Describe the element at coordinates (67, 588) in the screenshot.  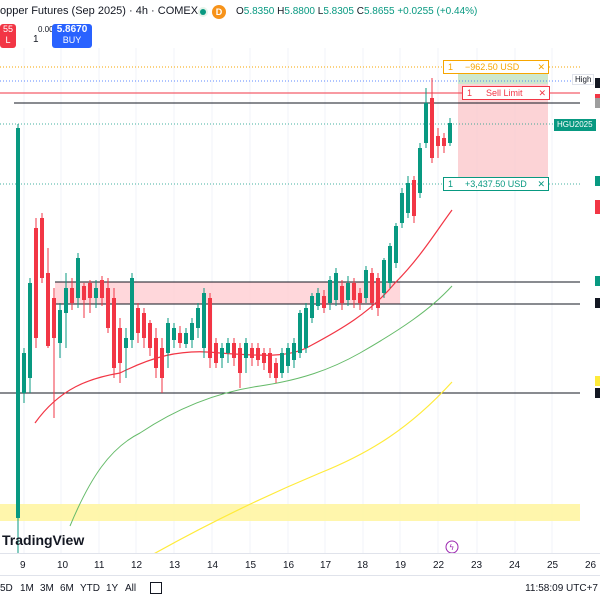
I see `range-6m: 6M` at that location.